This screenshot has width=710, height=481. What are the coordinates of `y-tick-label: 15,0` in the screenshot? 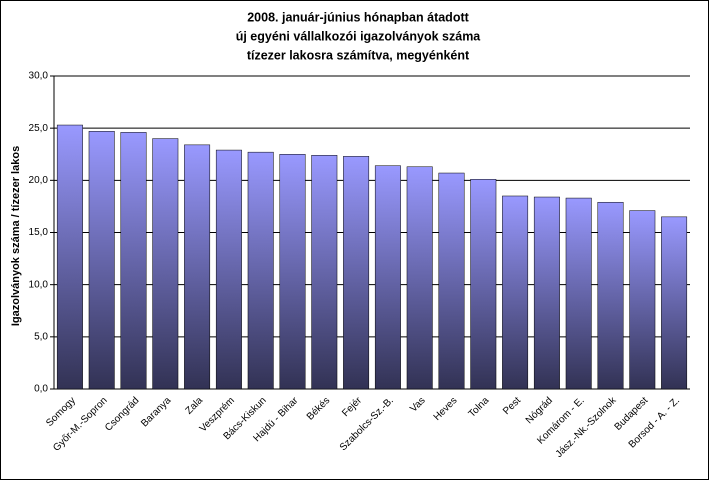 It's located at (39, 232).